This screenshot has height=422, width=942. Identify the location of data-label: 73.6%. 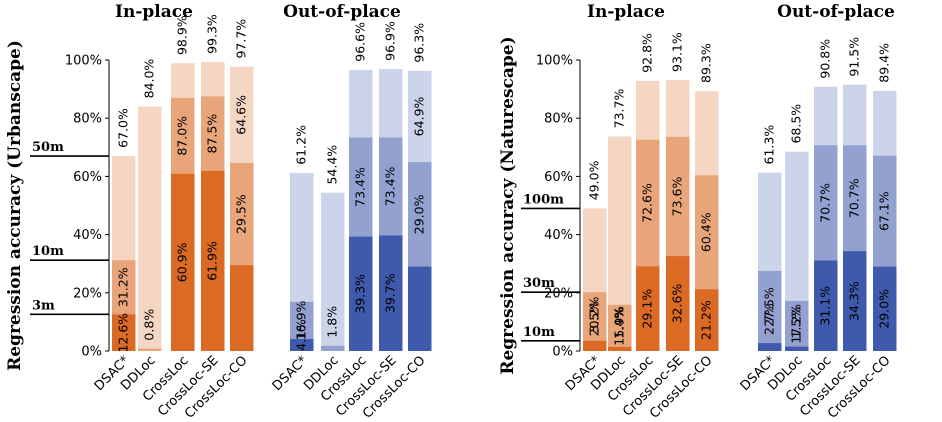
(677, 197).